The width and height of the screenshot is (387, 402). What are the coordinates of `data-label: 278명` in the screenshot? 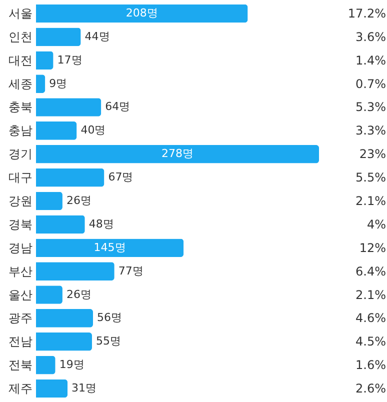 It's located at (178, 153).